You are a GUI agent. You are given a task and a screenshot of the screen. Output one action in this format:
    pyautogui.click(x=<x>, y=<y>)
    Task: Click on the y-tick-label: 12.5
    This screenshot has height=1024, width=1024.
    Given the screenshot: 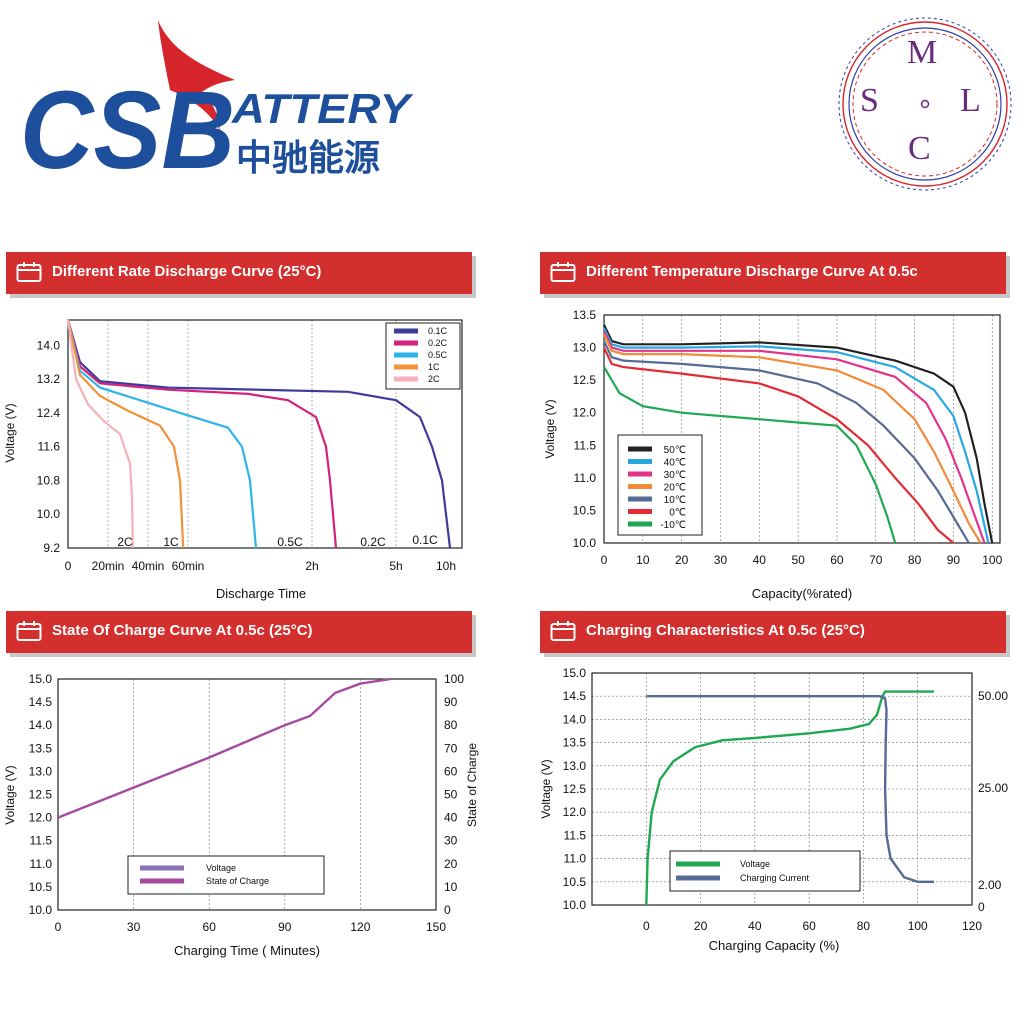 What is the action you would take?
    pyautogui.click(x=41, y=795)
    